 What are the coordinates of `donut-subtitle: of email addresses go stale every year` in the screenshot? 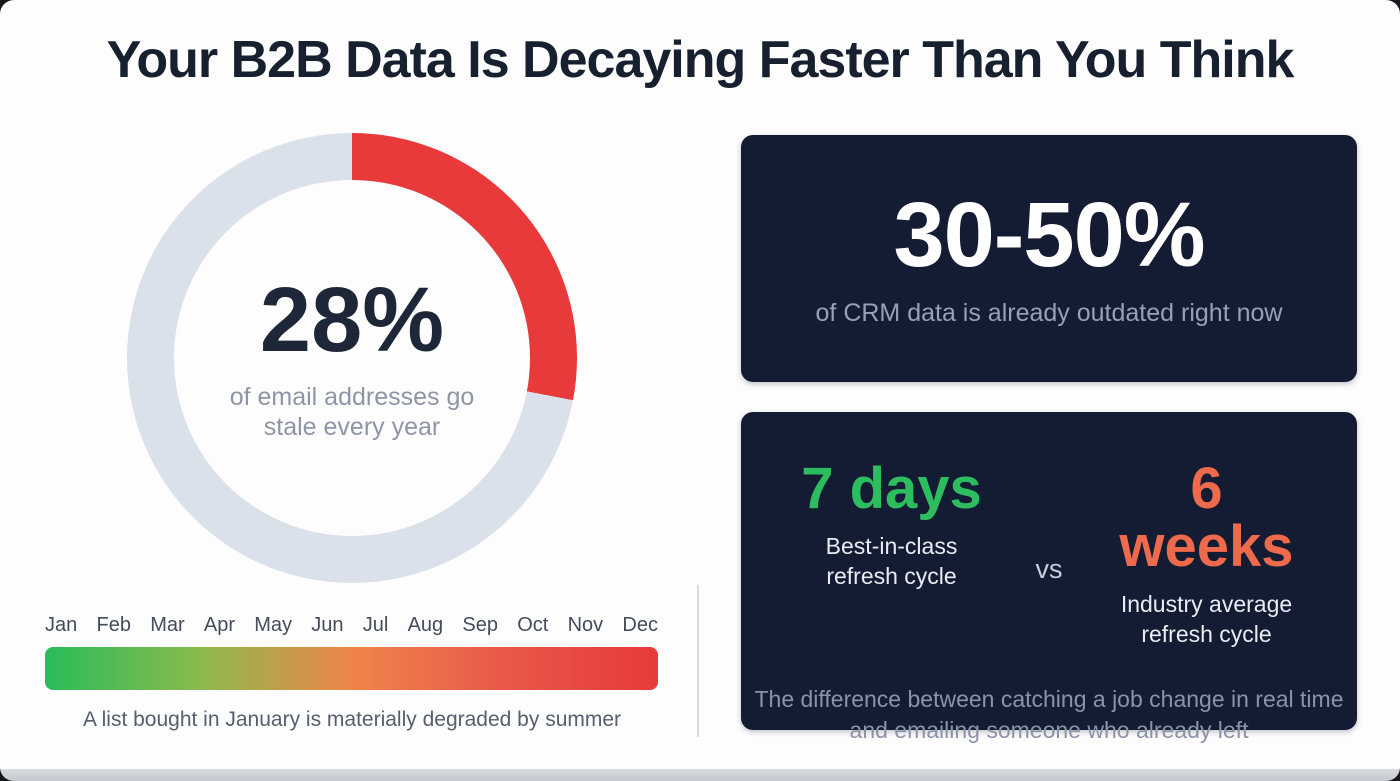 It's located at (352, 412).